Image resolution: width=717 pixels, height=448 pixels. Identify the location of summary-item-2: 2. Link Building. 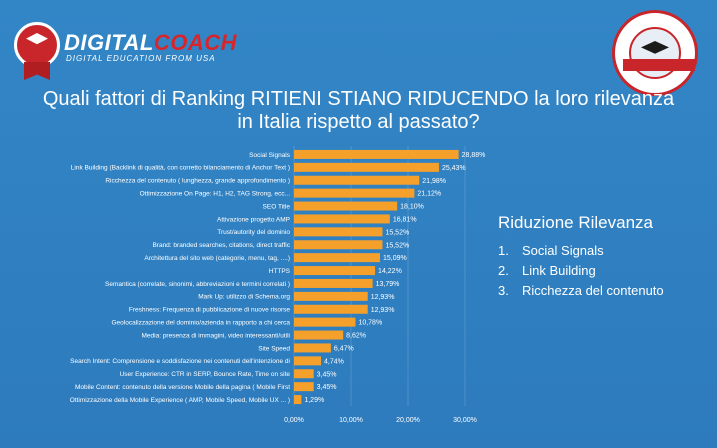
(581, 271).